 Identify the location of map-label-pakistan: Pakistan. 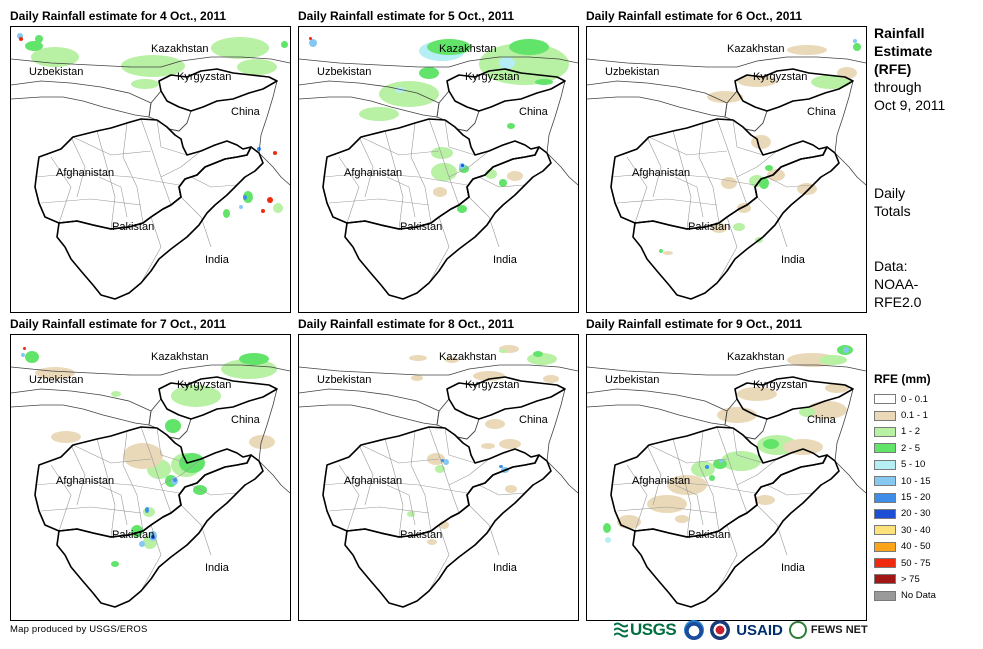
(421, 227).